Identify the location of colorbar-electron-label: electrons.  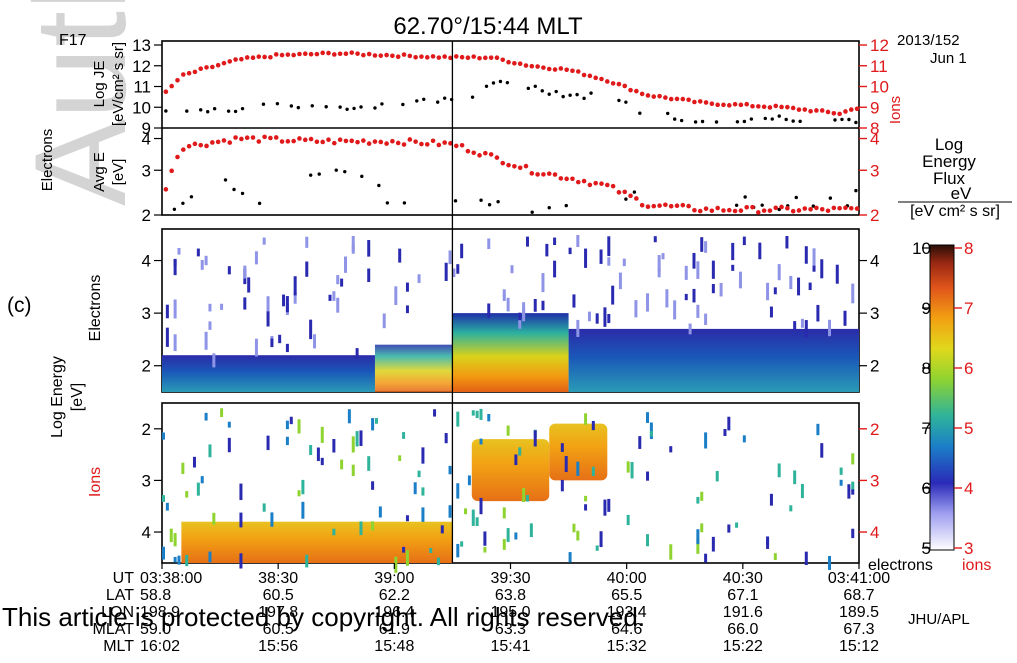
(900, 565).